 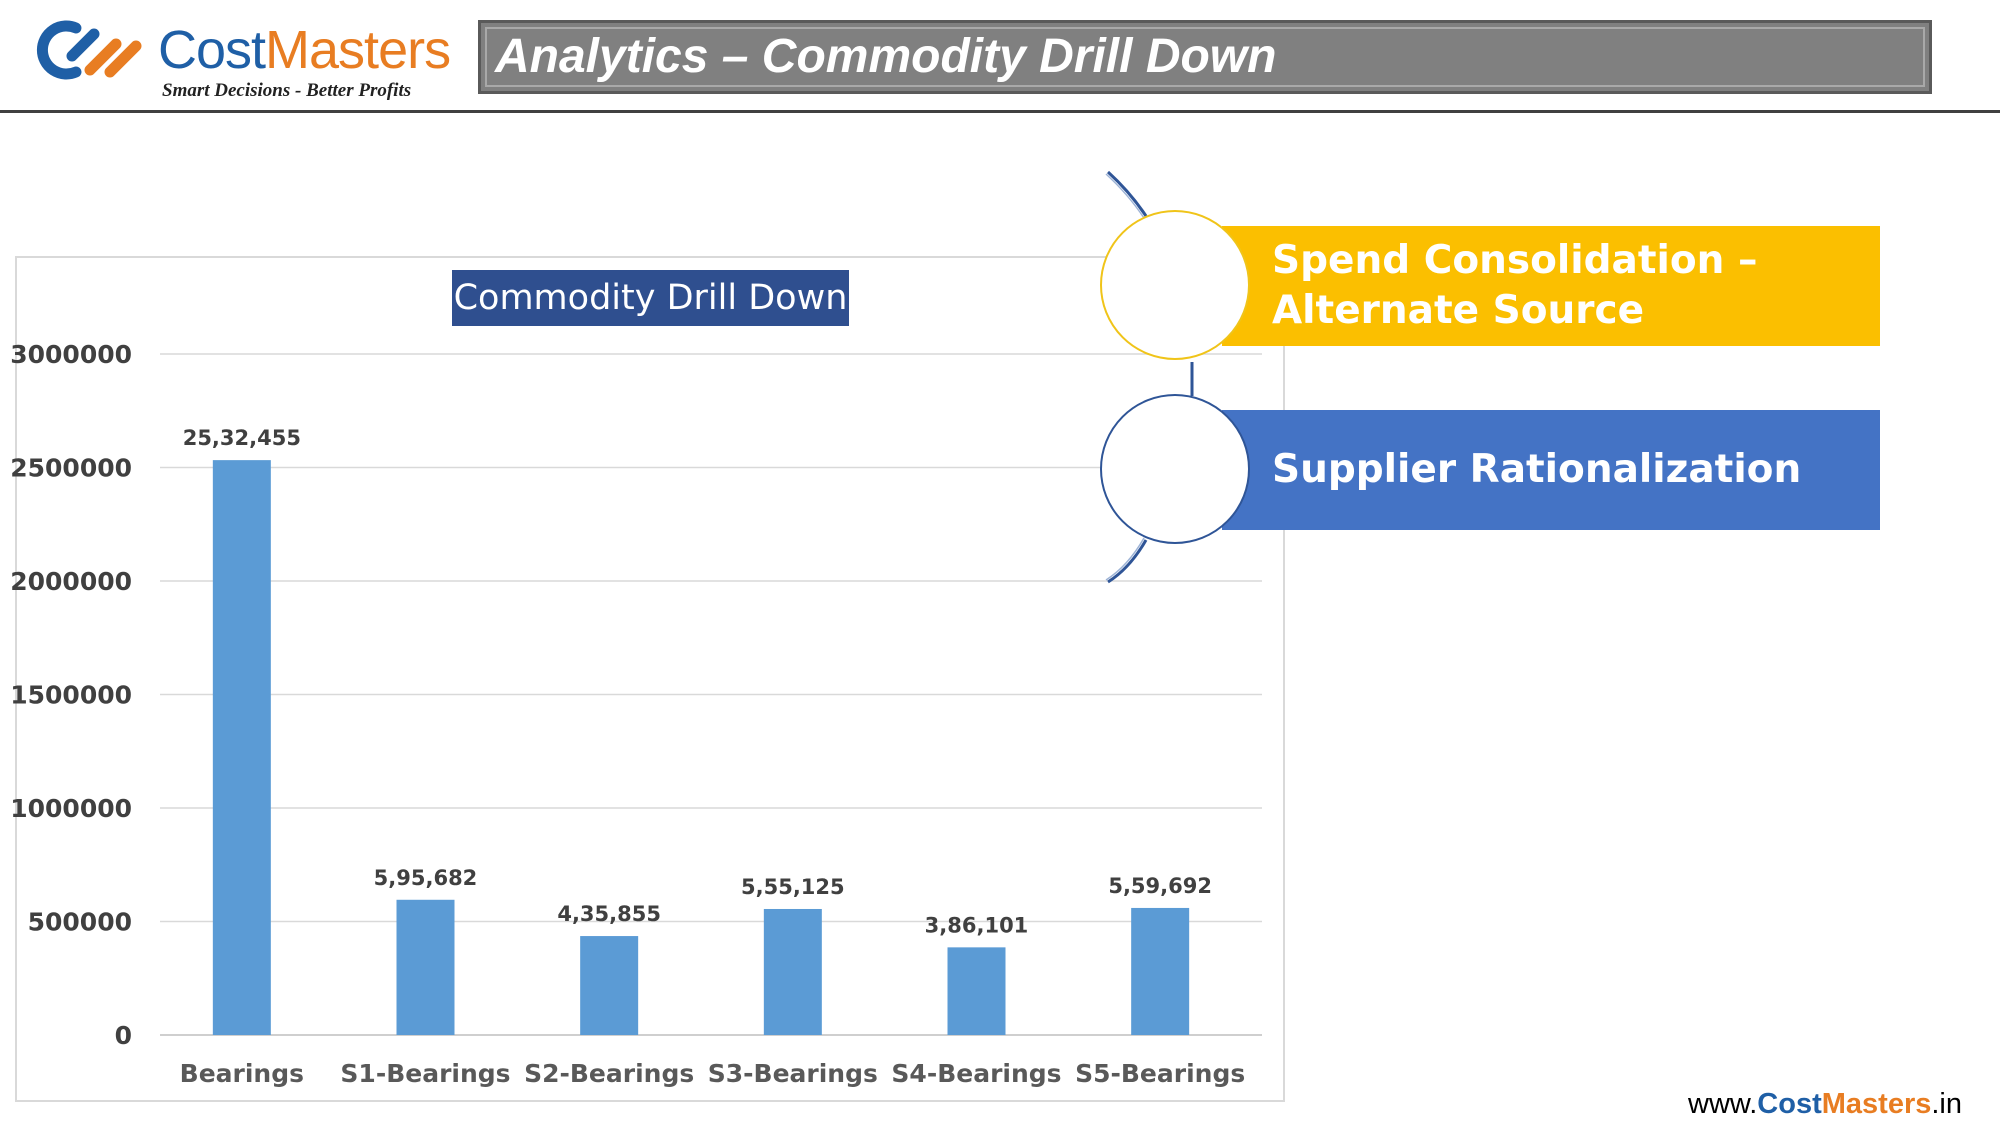 I want to click on logo-wordmark: CostMasters, so click(x=304, y=50).